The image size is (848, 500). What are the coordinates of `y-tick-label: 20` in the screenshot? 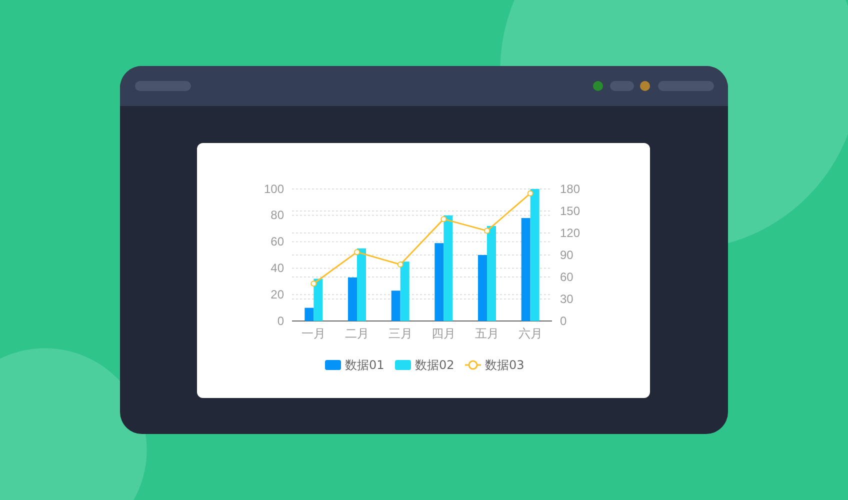 It's located at (277, 294).